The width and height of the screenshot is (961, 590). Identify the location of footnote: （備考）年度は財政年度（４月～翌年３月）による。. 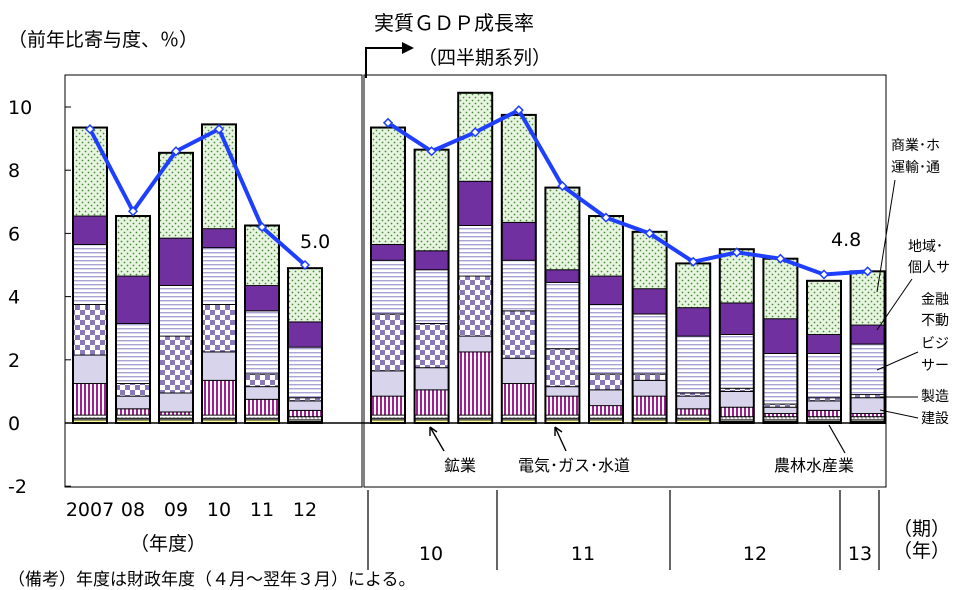
(212, 580).